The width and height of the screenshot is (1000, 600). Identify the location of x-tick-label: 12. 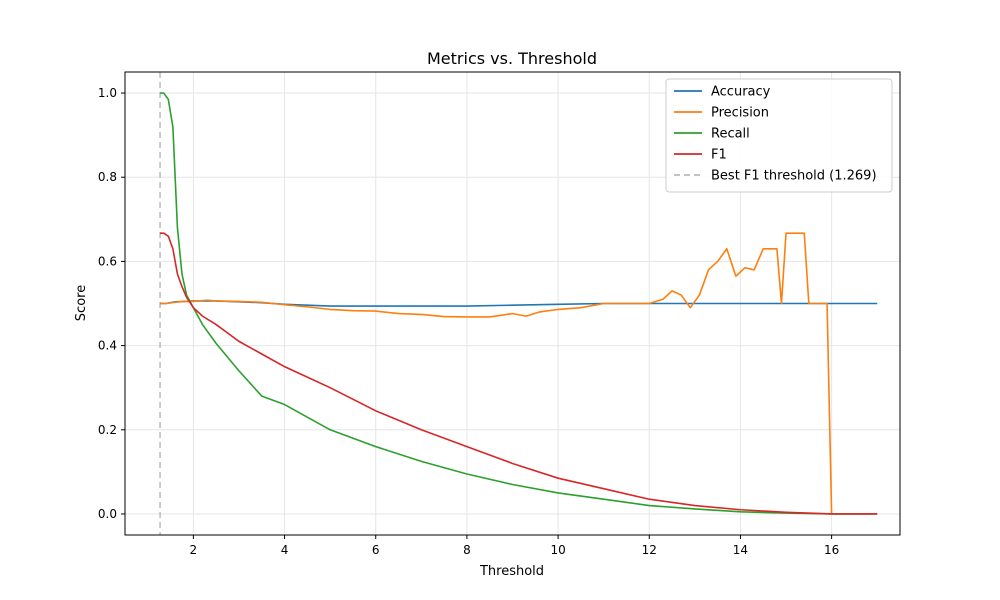
(649, 550).